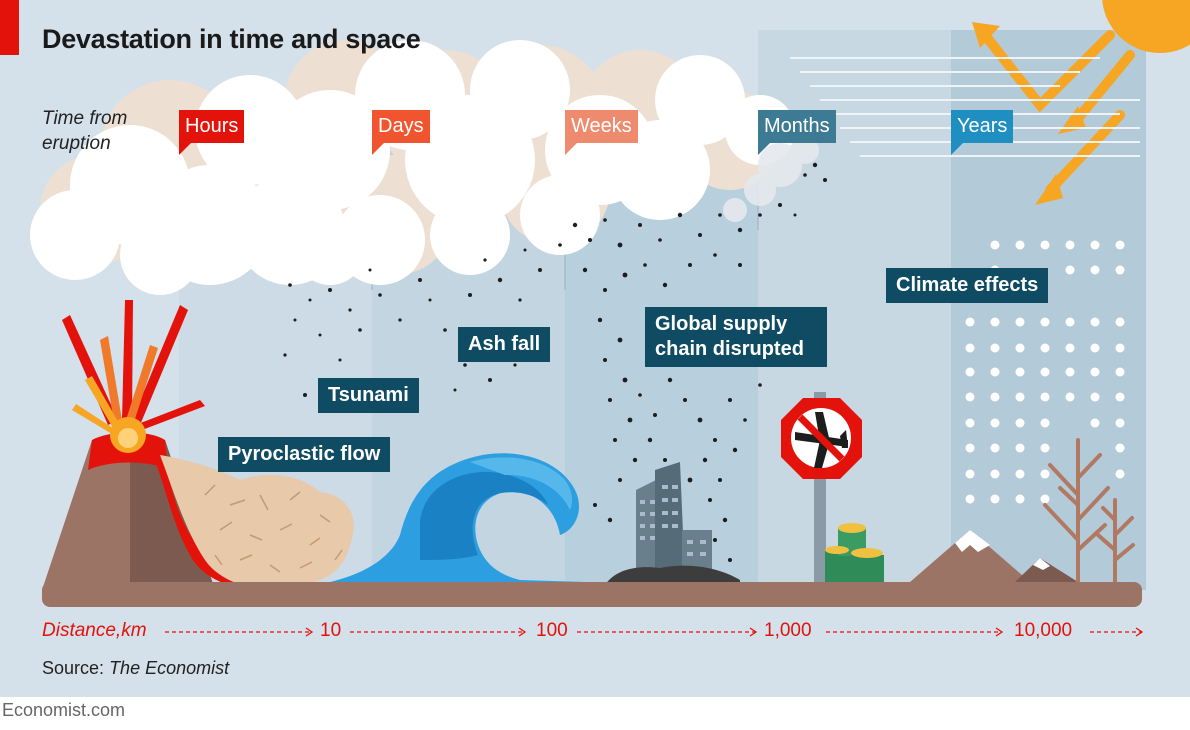  What do you see at coordinates (1043, 630) in the screenshot?
I see `distance-tick-10000: 10,000` at bounding box center [1043, 630].